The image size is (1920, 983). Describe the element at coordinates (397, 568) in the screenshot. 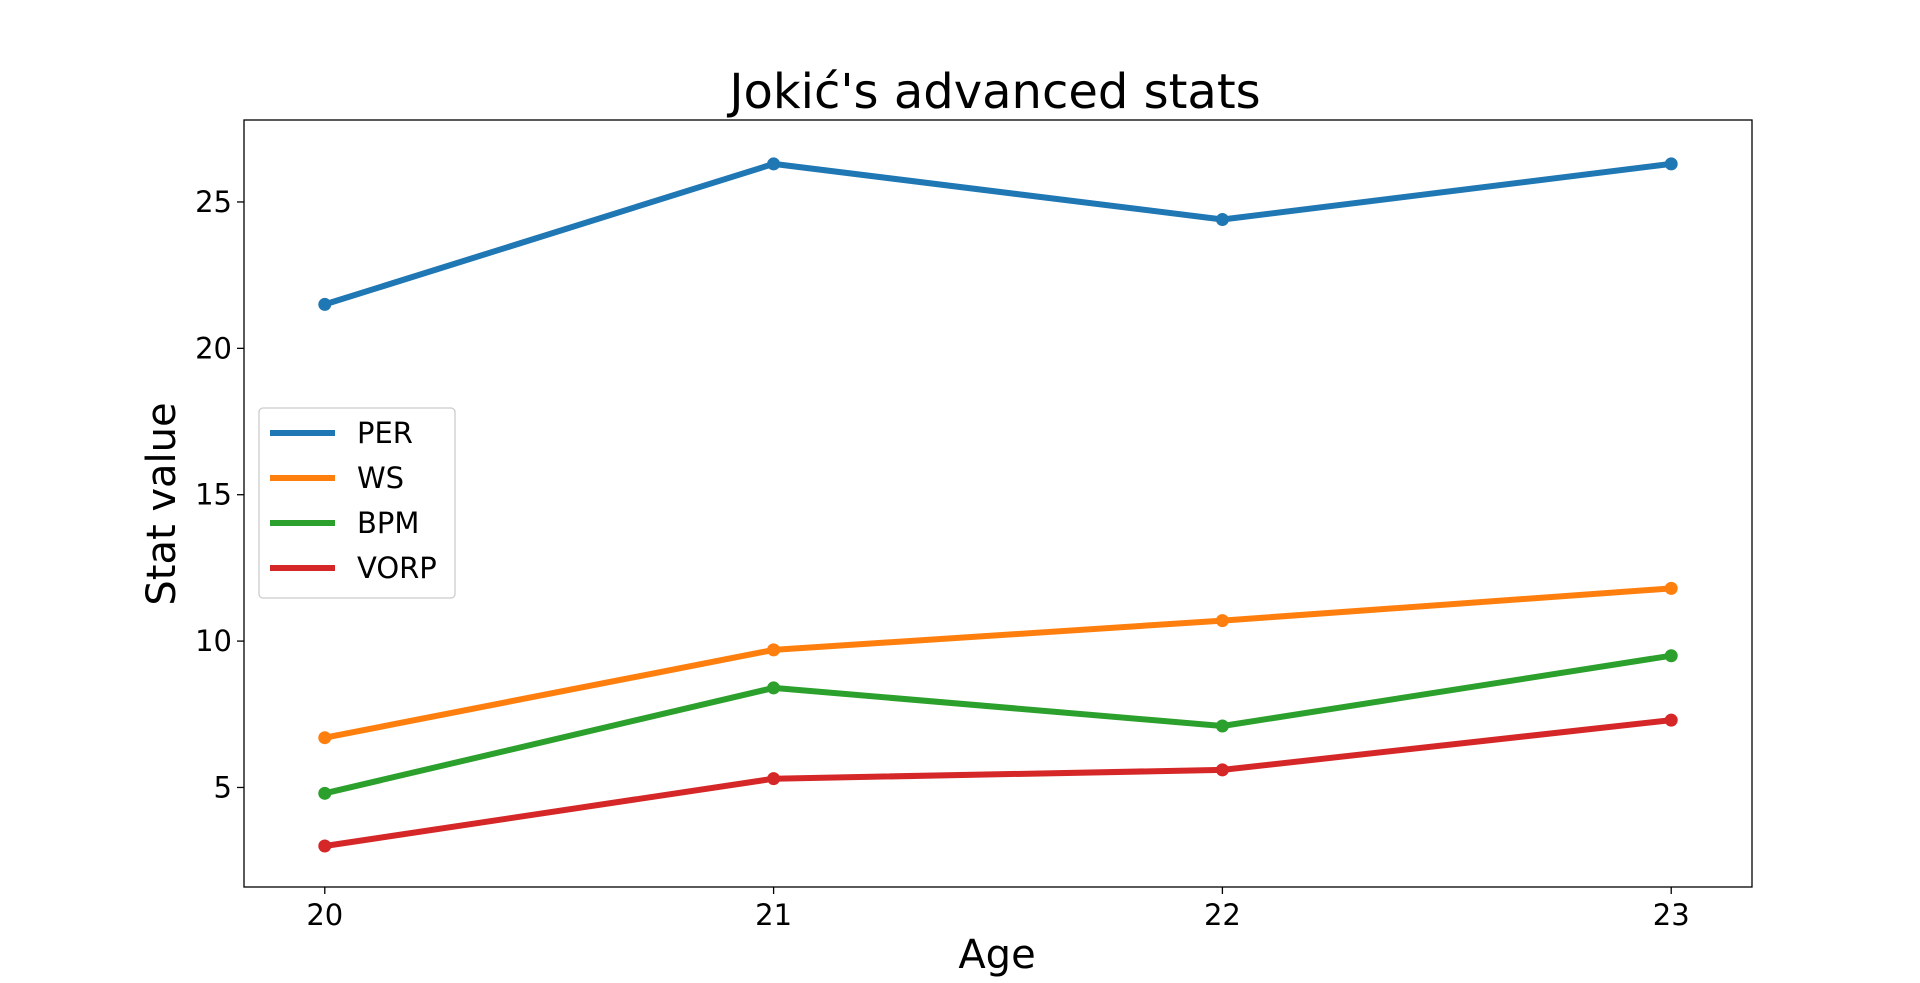

I see `legend-label-vorp: VORP` at that location.